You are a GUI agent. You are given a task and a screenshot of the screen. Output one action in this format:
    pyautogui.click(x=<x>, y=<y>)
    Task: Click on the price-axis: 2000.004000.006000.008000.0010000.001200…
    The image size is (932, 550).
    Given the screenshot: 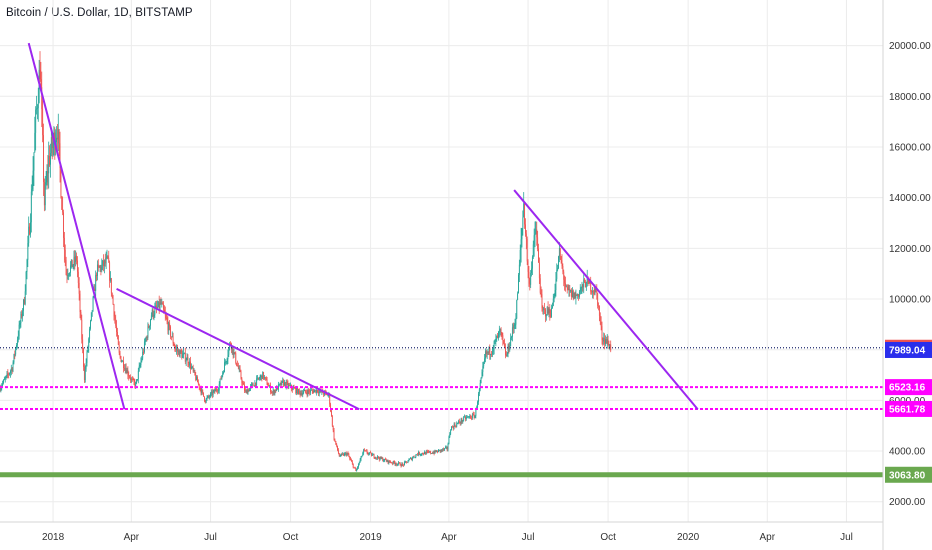 What is the action you would take?
    pyautogui.click(x=910, y=274)
    